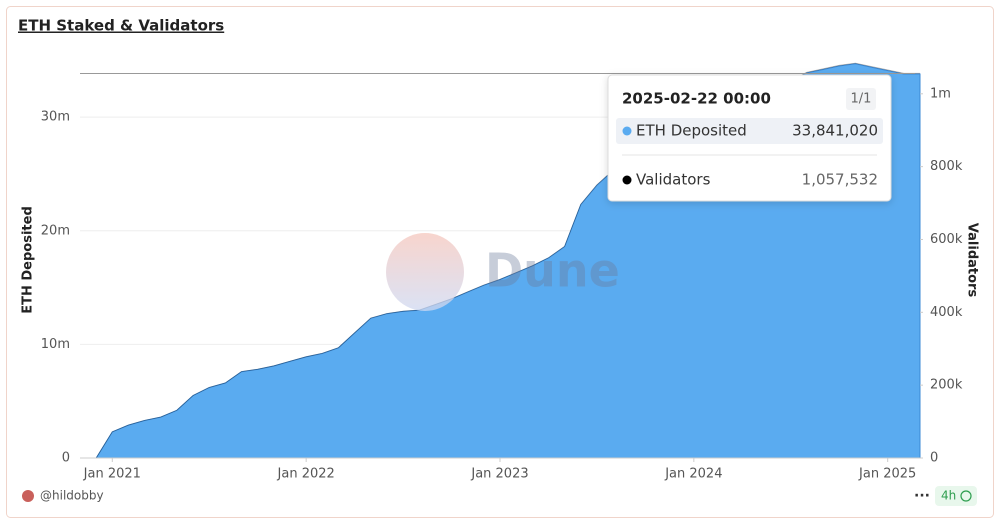 The width and height of the screenshot is (1000, 529). I want to click on menu-icon: ···, so click(922, 496).